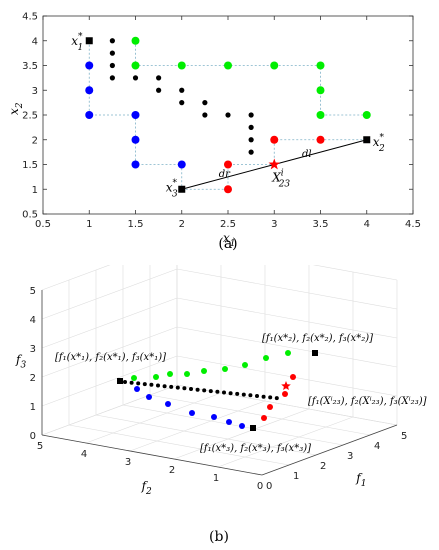 The height and width of the screenshot is (550, 439). What do you see at coordinates (219, 537) in the screenshot?
I see `panel-label-b: (b)` at bounding box center [219, 537].